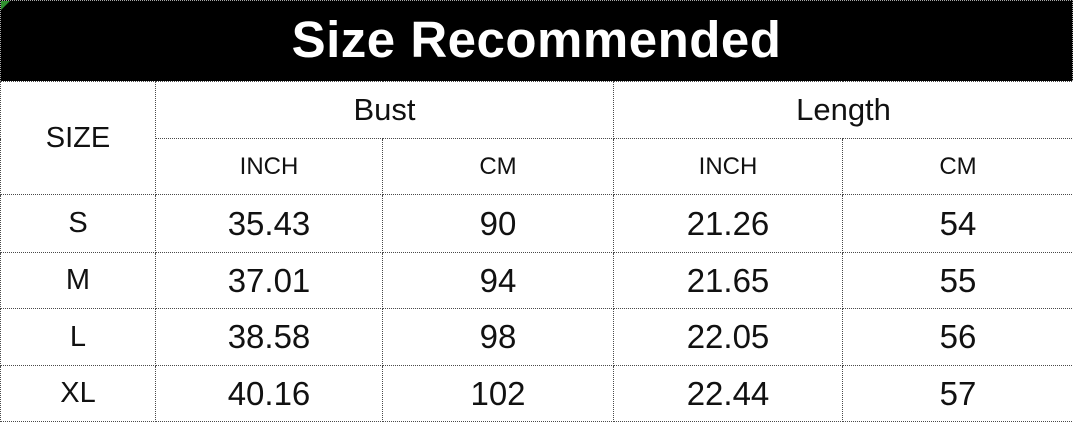  Describe the element at coordinates (957, 337) in the screenshot. I see `length-cm-value: 56` at that location.